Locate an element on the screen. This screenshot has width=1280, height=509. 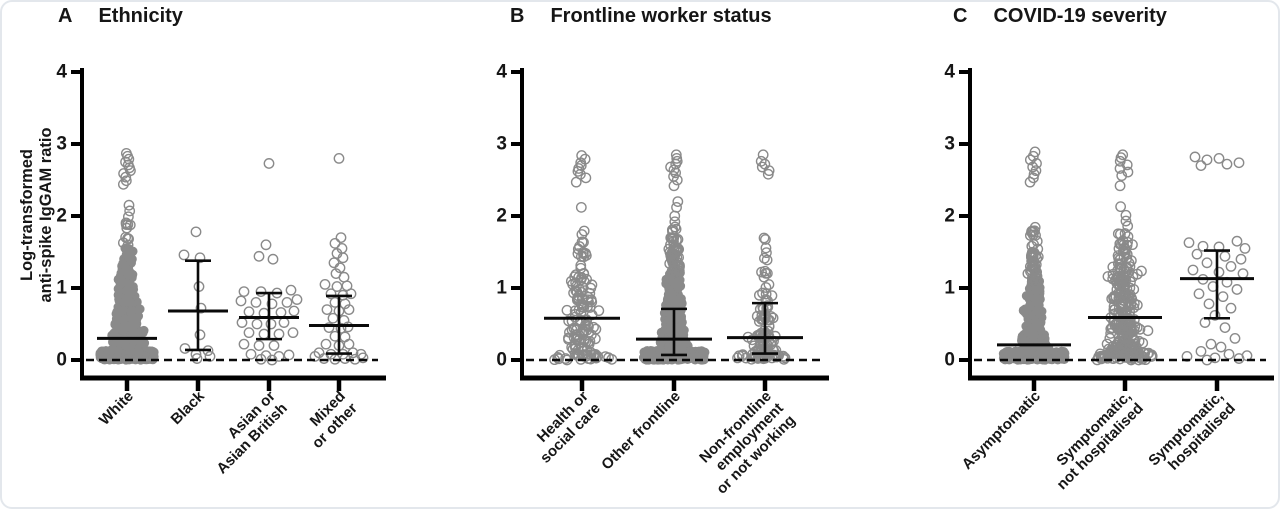
panel-a-title: A Ethnicity is located at coordinates (120, 16).